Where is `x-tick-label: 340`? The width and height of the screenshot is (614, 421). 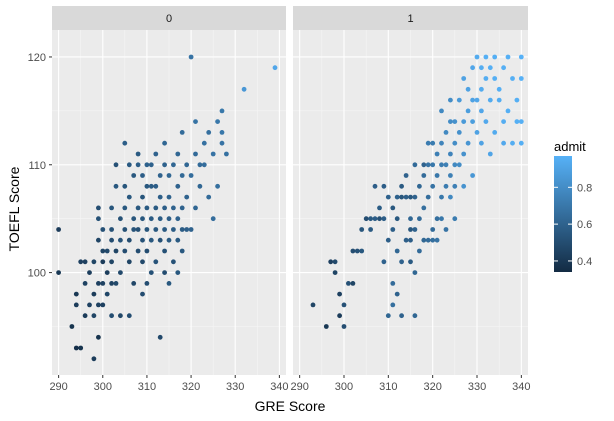 x-tick-label: 340 is located at coordinates (279, 387).